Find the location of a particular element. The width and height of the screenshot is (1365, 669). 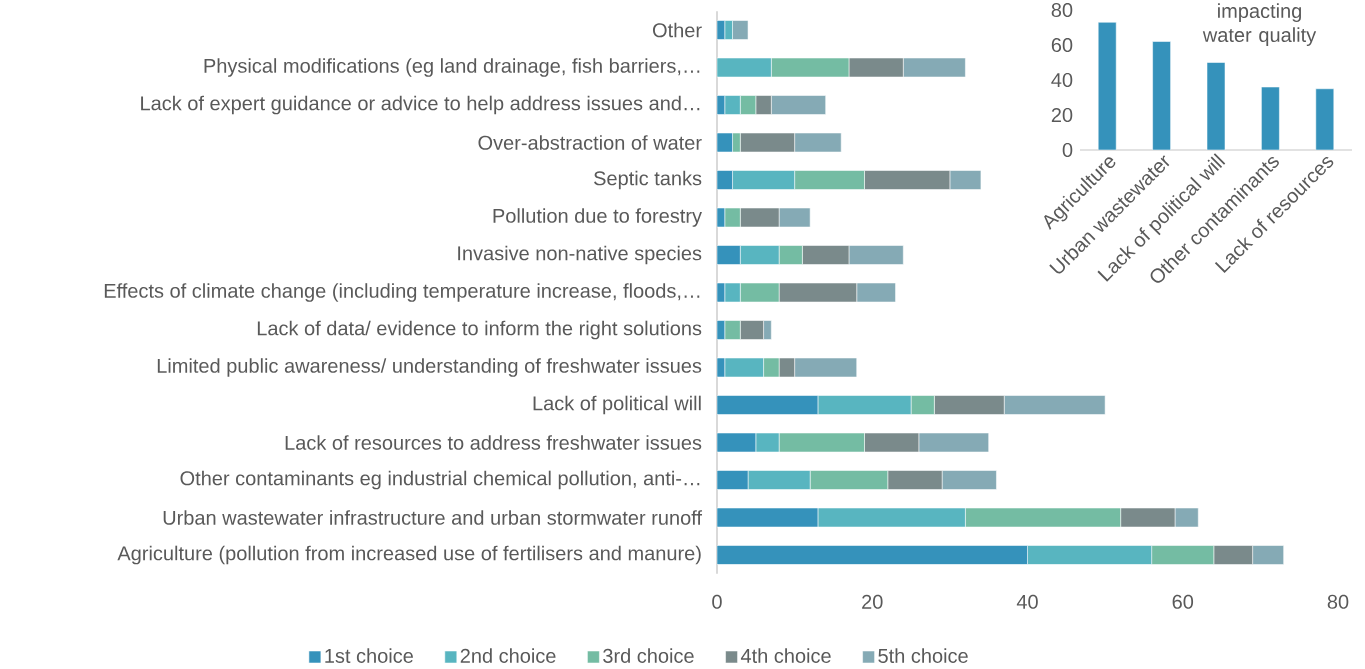

y-tick-label: 40 is located at coordinates (1062, 80).